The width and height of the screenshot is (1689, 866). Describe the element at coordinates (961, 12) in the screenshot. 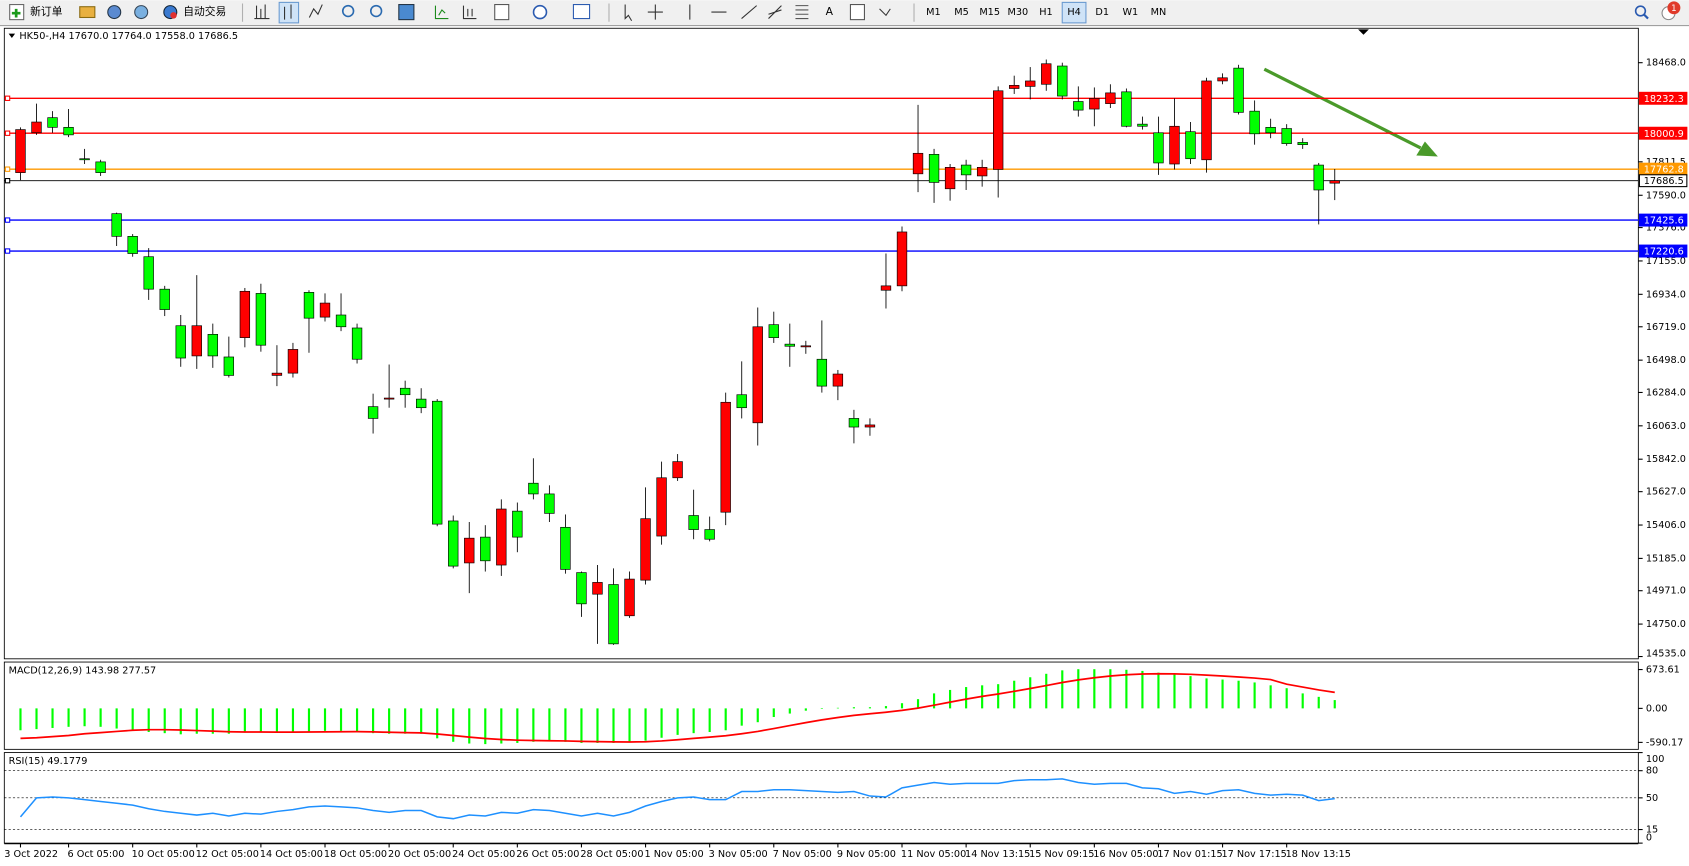

I see `timeframe-button: M5` at that location.